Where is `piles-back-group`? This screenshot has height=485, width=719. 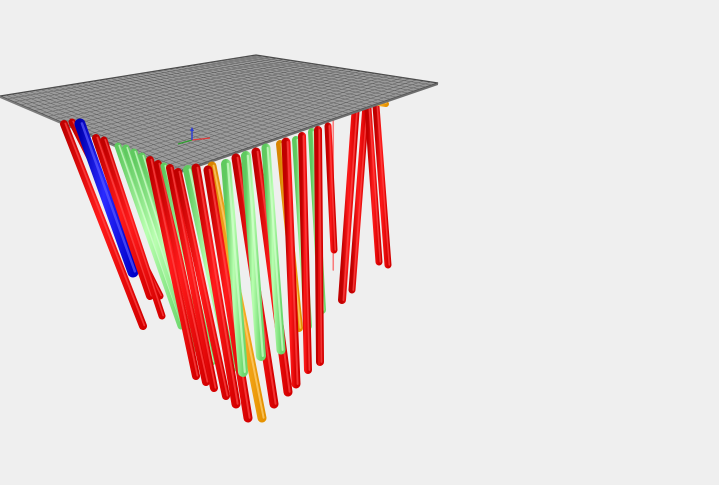 piles-back-group is located at coordinates (360, 201).